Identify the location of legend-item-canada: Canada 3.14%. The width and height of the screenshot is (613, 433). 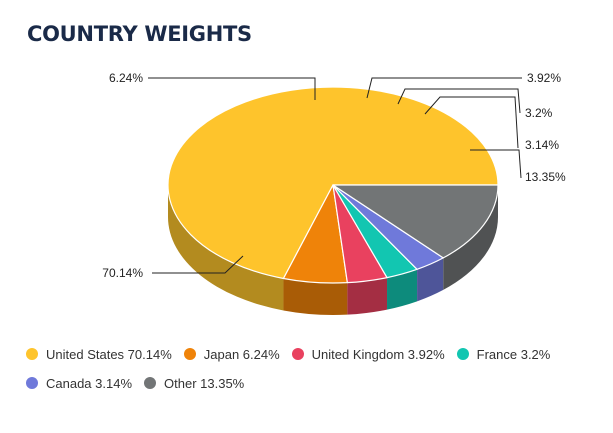
(79, 383).